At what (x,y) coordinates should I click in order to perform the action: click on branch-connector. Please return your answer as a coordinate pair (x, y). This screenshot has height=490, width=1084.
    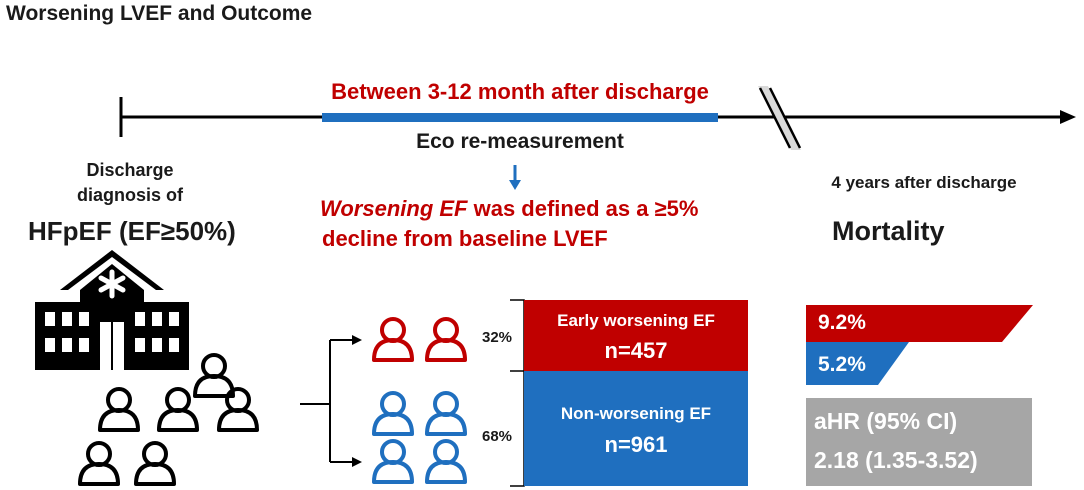
    Looking at the image, I should click on (326, 401).